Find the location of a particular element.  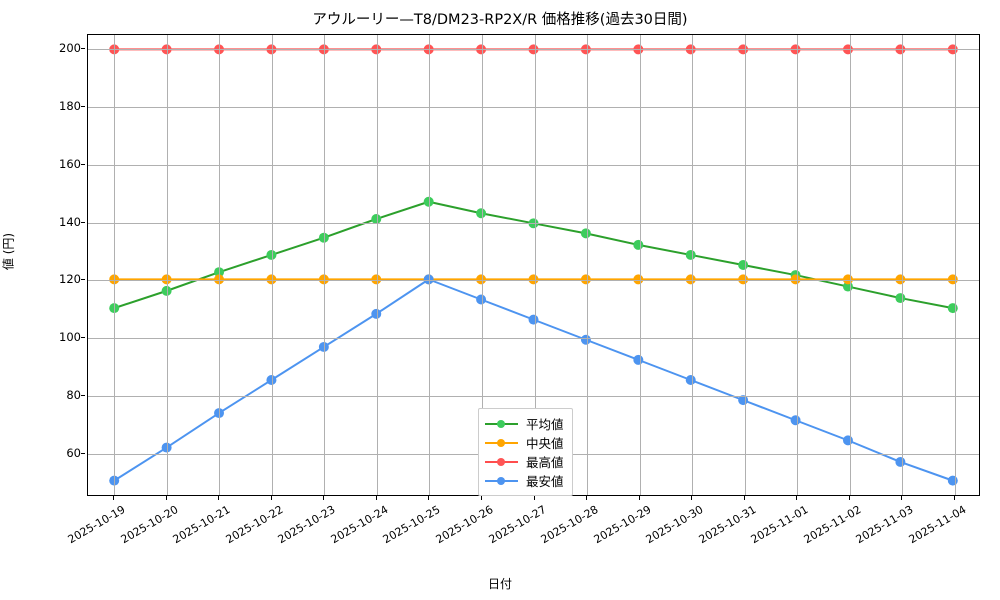

y-tick-label: 140 is located at coordinates (70, 221).